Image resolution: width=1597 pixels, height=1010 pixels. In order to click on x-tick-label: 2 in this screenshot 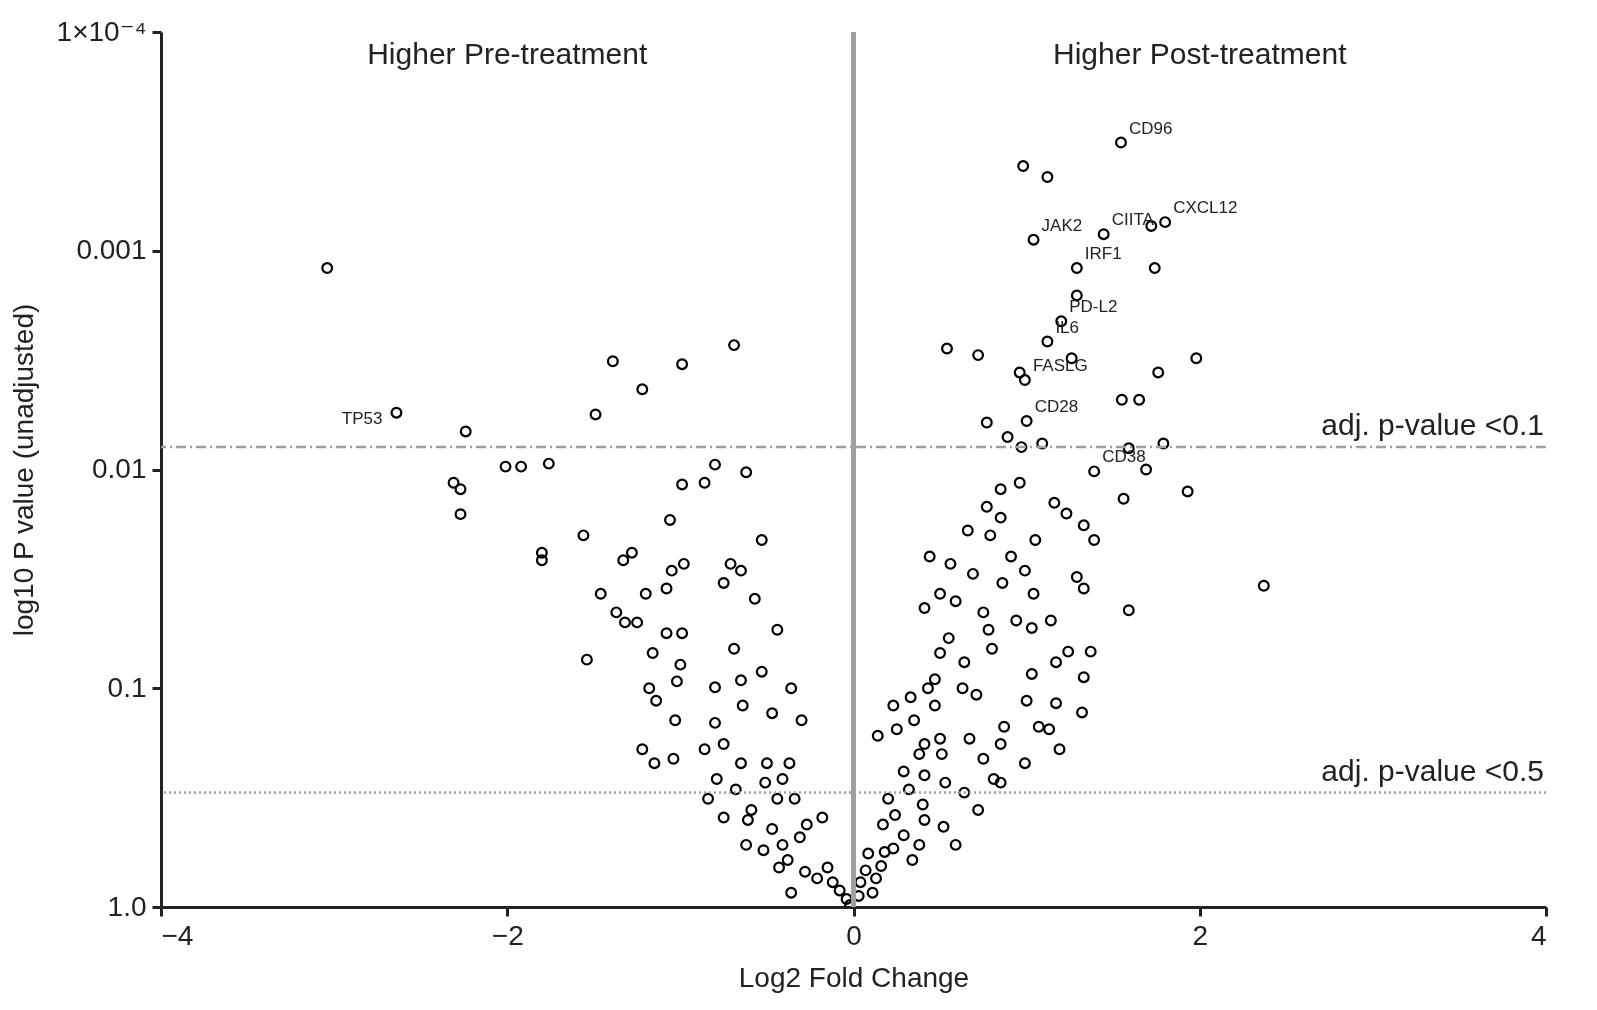, I will do `click(1200, 935)`.